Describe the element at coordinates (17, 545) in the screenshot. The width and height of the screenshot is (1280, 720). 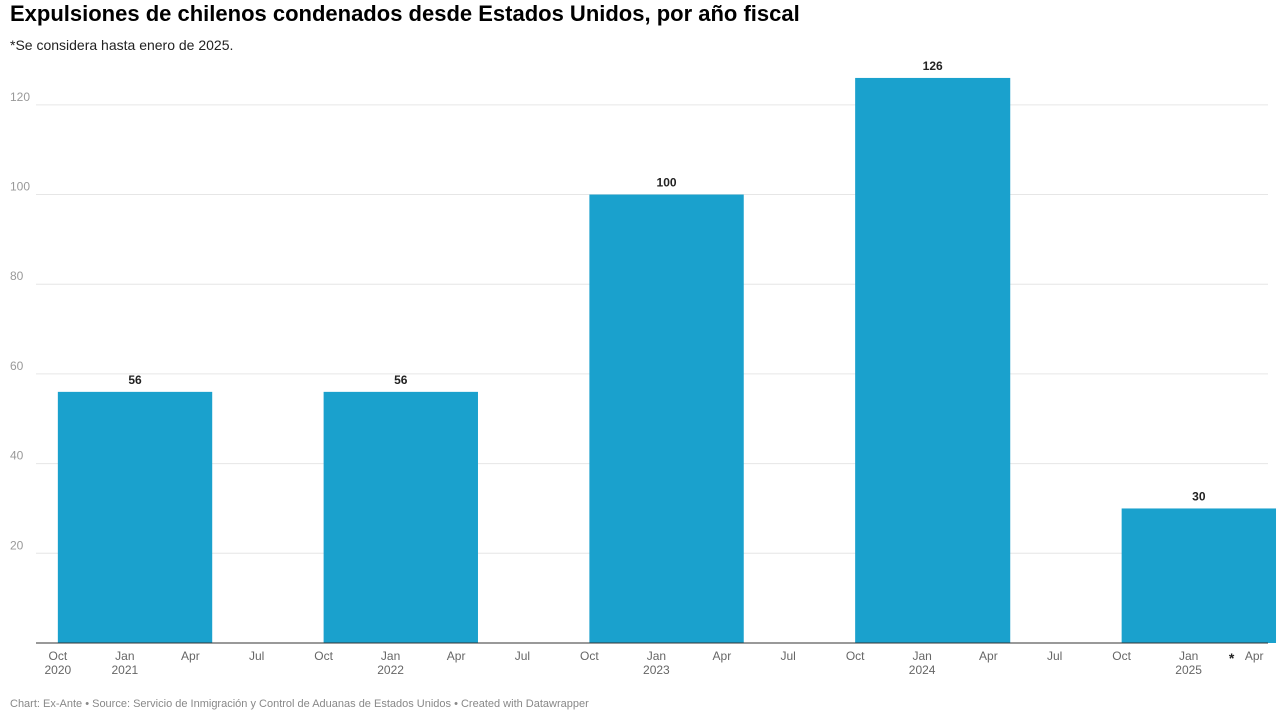
I see `y-tick-label: 20` at that location.